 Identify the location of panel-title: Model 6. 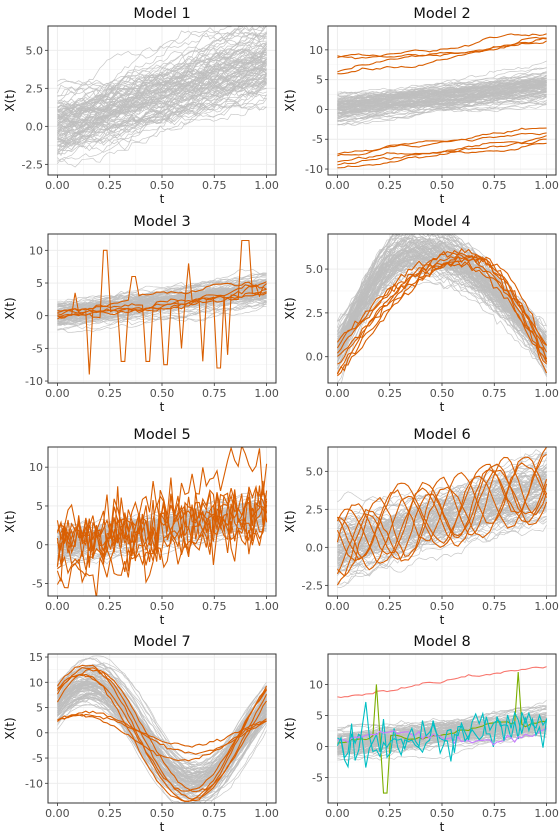
(441, 435).